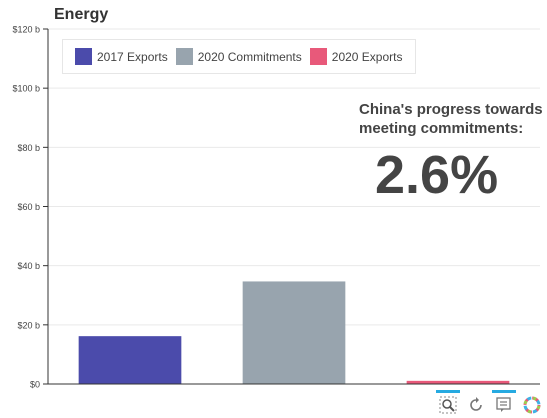  What do you see at coordinates (476, 405) in the screenshot?
I see `reset-icon` at bounding box center [476, 405].